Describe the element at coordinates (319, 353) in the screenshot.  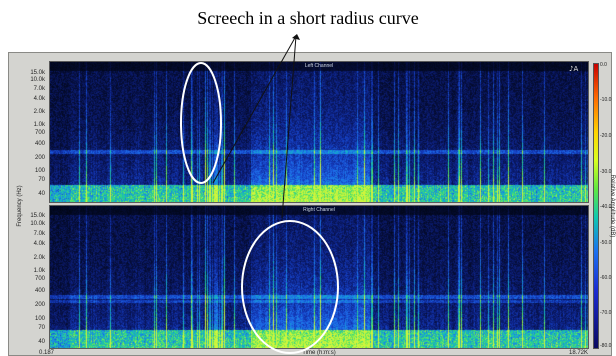
I see `x-axis-title: Time (h:m:s)` at that location.